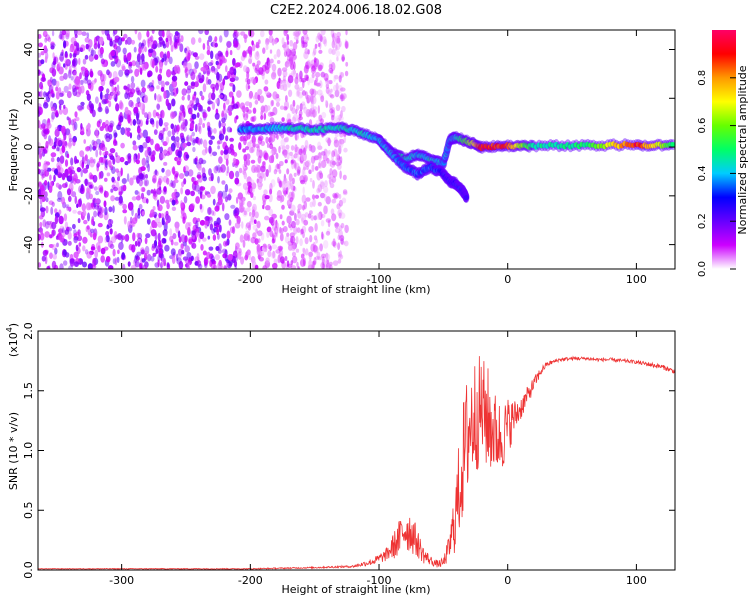  Describe the element at coordinates (444, 163) in the screenshot. I see `ridge-cell` at that location.